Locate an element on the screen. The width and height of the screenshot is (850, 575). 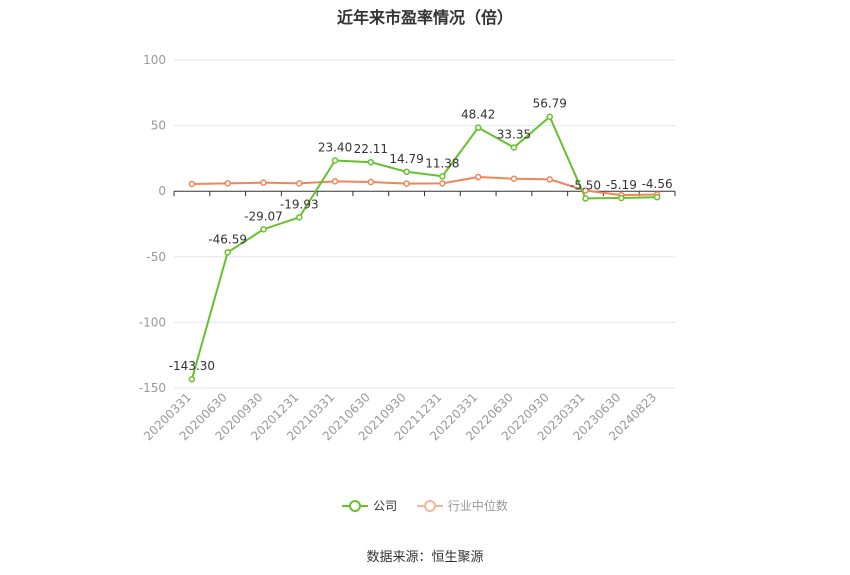
legend-item-industry: 行业中位数 is located at coordinates (462, 505).